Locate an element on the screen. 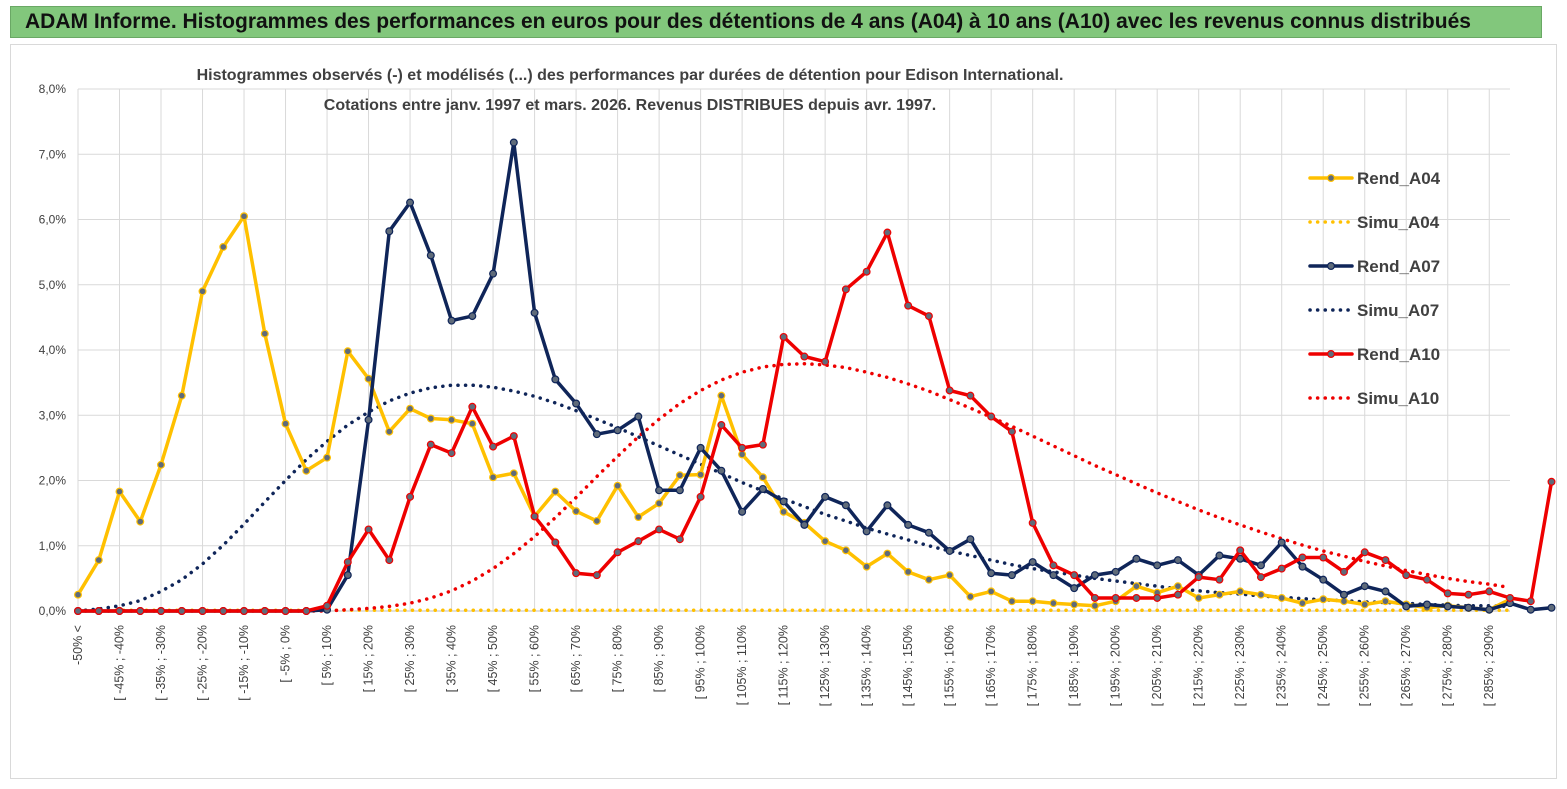 This screenshot has width=1567, height=789. legend-item-simu-a04: Simu_A04 is located at coordinates (1374, 222).